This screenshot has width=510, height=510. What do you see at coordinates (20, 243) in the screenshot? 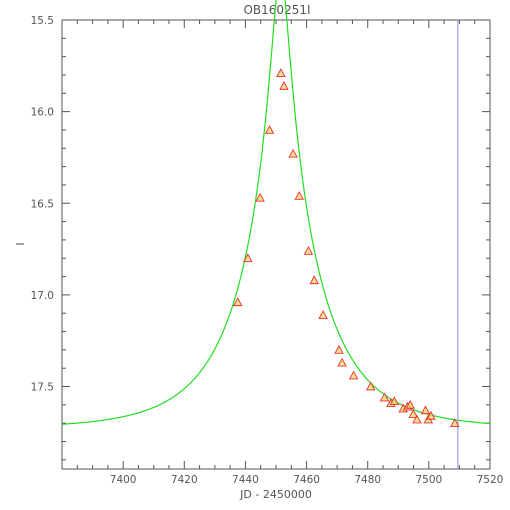
I see `y-axis-title: I` at bounding box center [20, 243].